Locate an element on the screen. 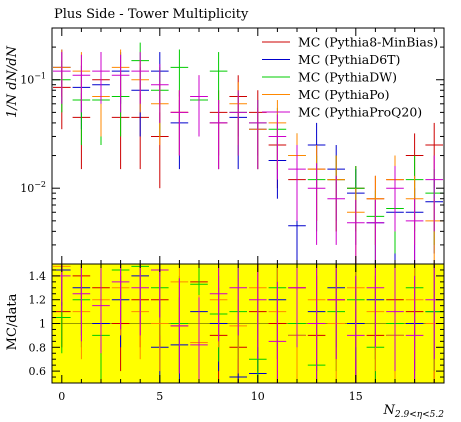 This screenshot has width=461, height=422. ratio-y-axis-label: MC/data is located at coordinates (12, 321).